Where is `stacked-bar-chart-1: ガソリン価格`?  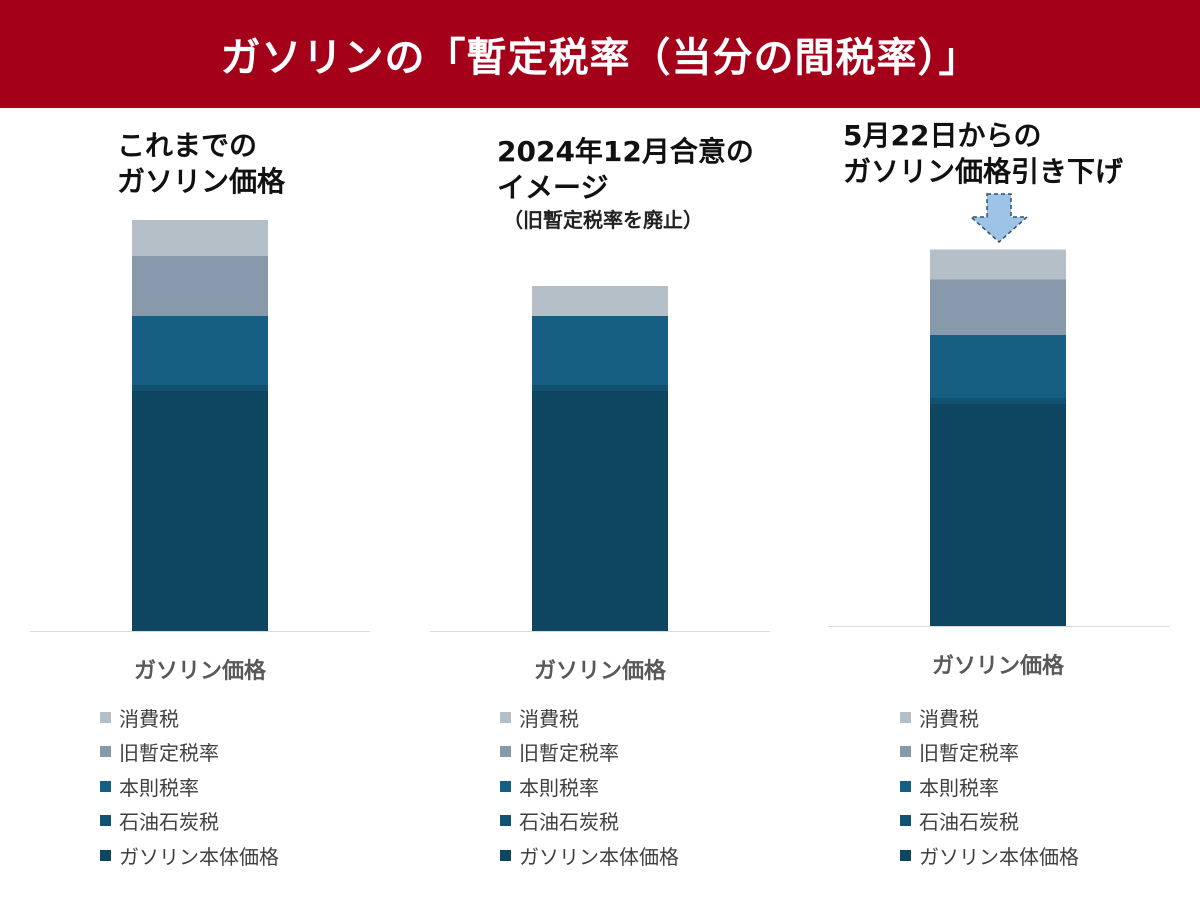 stacked-bar-chart-1: ガソリン価格 is located at coordinates (200, 452).